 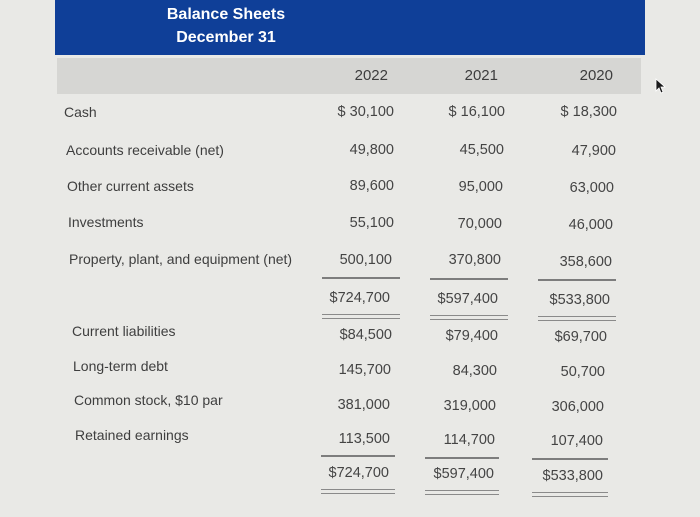 I want to click on total-le-2022: $724,700, so click(x=358, y=473).